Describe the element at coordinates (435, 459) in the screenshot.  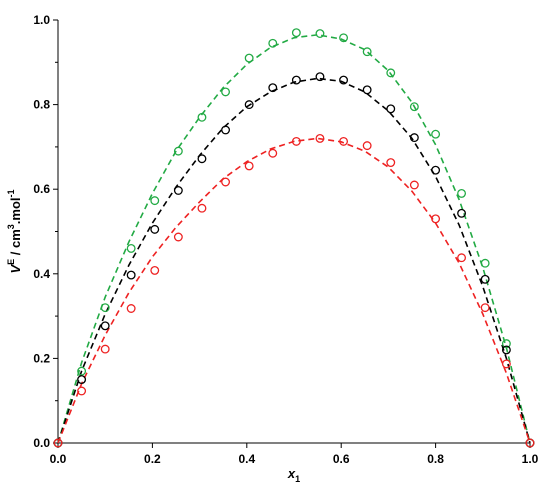
I see `x-tick-label: 0.8` at that location.